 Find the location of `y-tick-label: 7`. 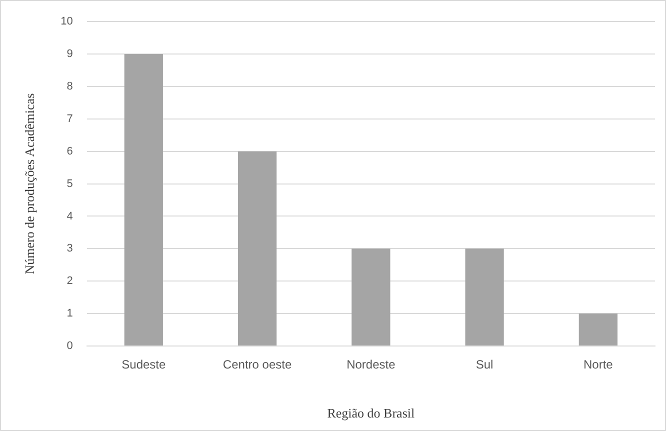

y-tick-label: 7 is located at coordinates (69, 118).